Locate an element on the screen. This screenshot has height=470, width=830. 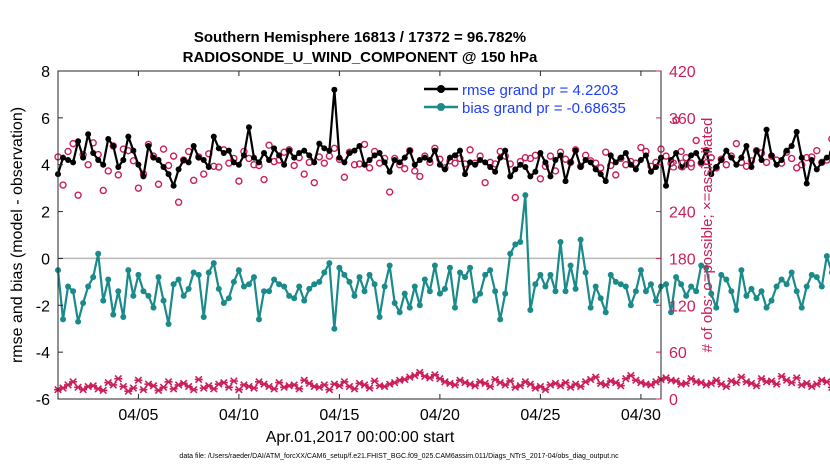
y-tick-label: 2 is located at coordinates (45, 213).